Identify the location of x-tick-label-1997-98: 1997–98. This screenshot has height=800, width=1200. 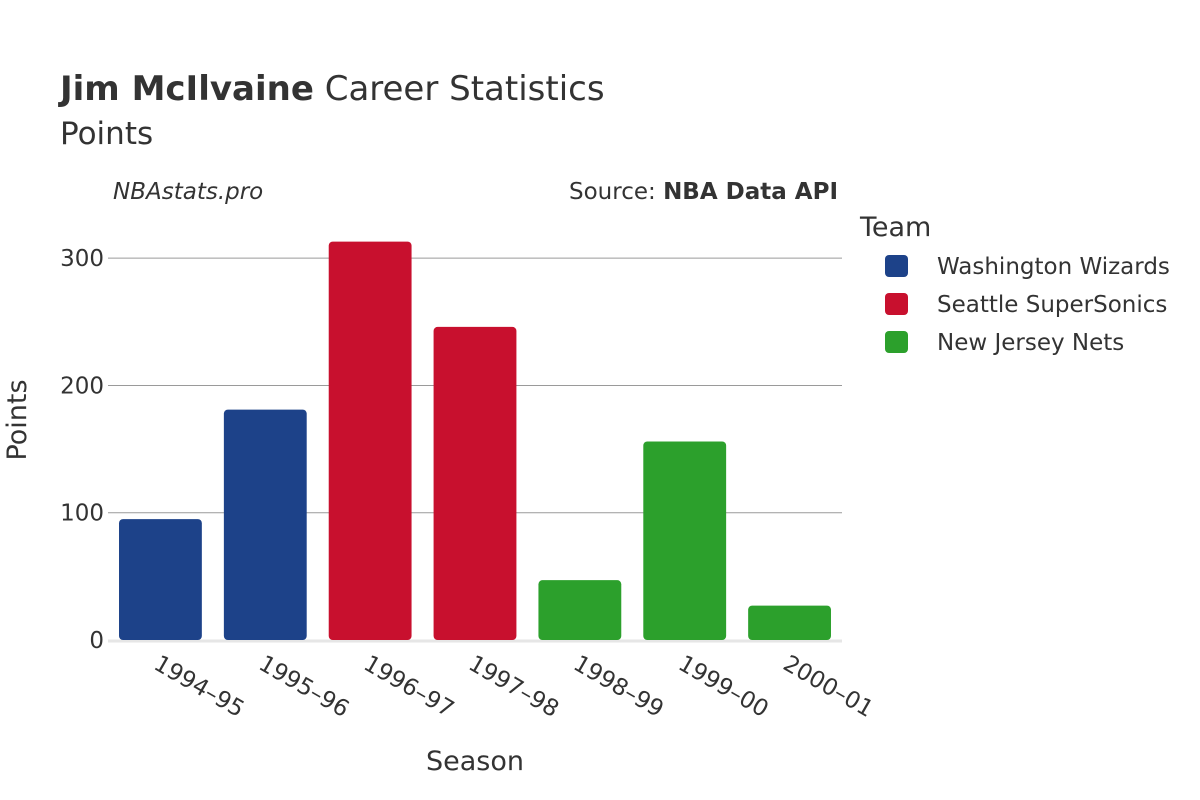
(513, 687).